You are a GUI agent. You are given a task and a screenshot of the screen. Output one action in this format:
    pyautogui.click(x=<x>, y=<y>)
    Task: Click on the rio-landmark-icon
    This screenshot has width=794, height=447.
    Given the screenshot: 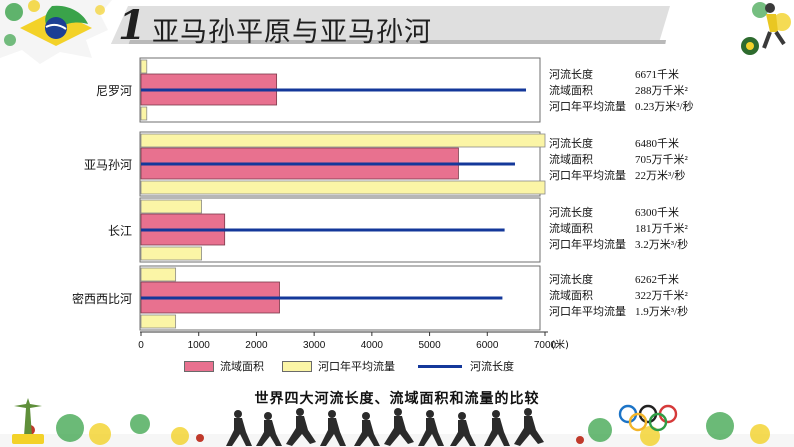 What is the action you would take?
    pyautogui.click(x=28, y=421)
    